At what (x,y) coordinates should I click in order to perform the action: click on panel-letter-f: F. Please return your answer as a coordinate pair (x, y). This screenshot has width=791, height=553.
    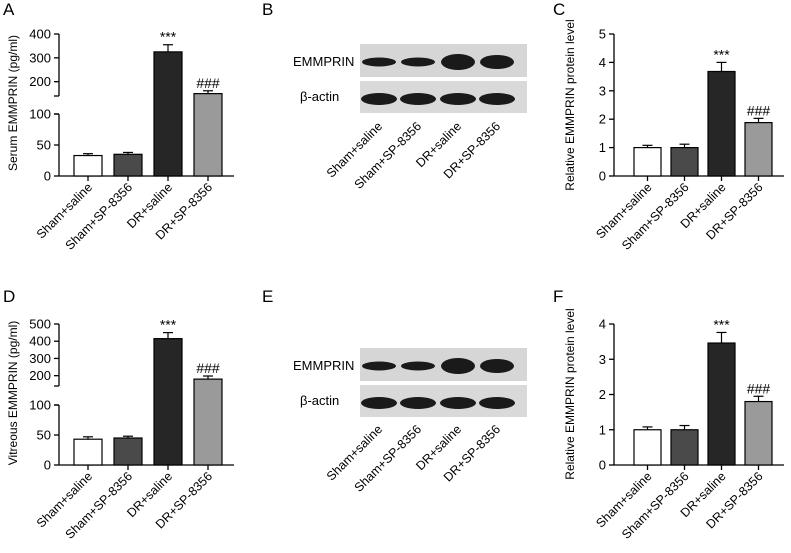
    Looking at the image, I should click on (558, 296).